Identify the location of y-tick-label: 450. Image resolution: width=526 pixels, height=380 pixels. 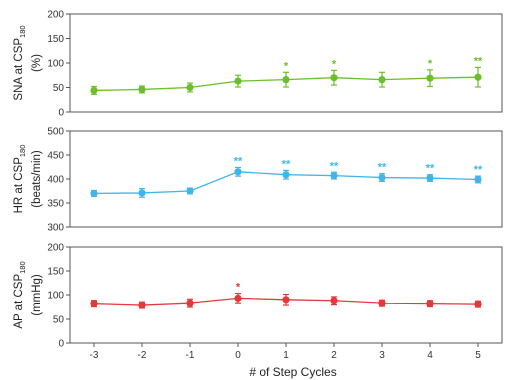
(55, 156).